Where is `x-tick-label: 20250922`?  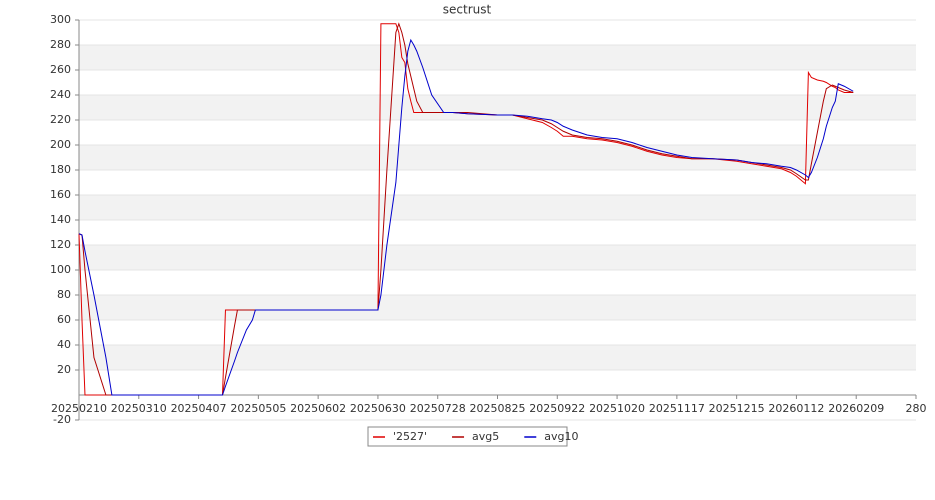
x-tick-label: 20250922 is located at coordinates (557, 408).